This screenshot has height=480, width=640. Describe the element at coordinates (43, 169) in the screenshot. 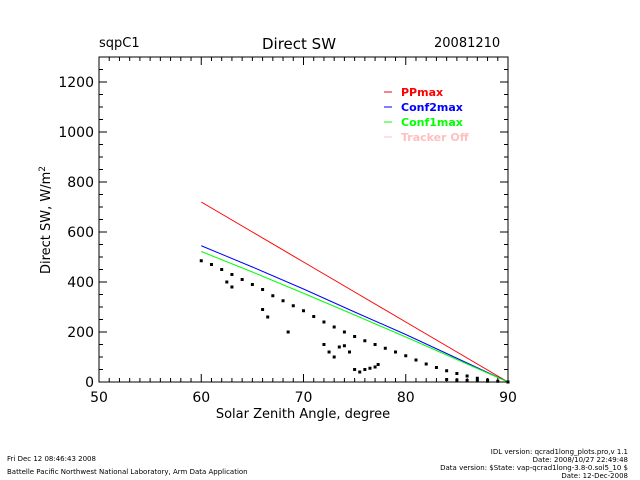

I see `y-axis-label-sup: 2` at that location.